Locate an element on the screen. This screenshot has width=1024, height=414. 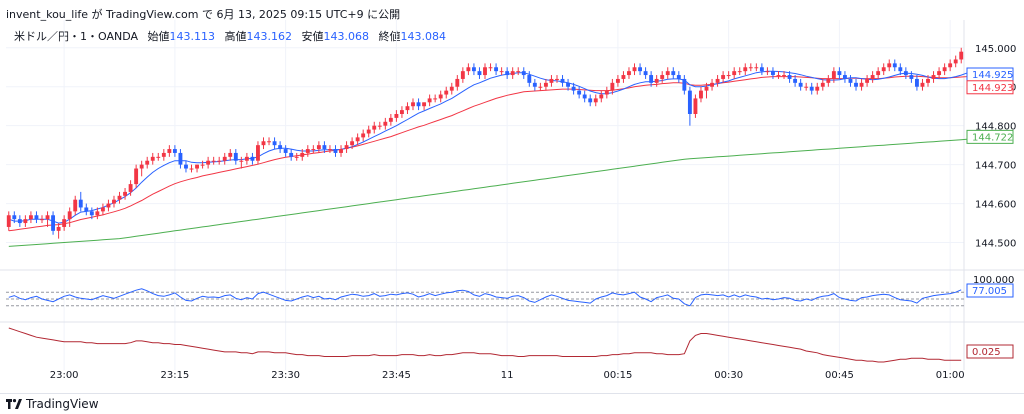
rsi-last-box is located at coordinates (990, 290).